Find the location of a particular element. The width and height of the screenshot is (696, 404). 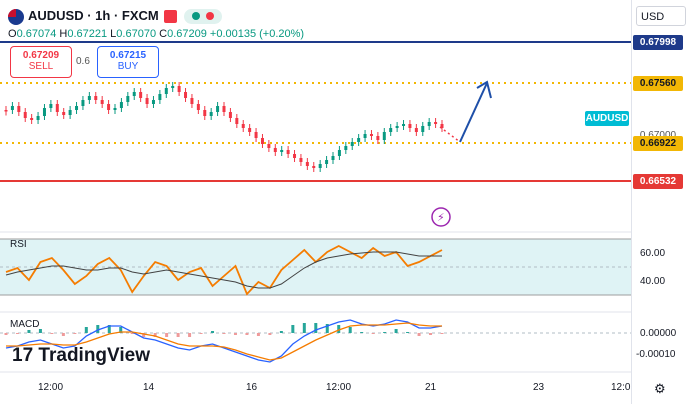

macd-histogram is located at coordinates (224, 330).